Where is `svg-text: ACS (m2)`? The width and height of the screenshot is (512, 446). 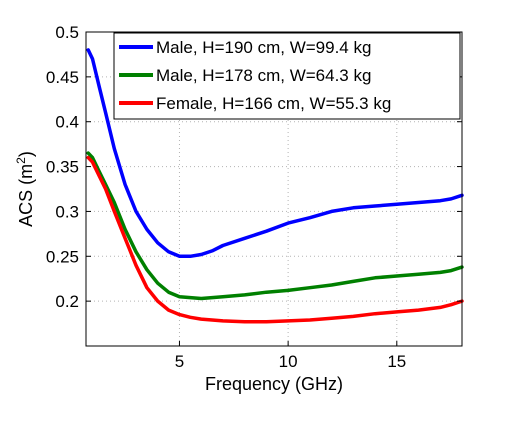 svg-text: ACS (m2) is located at coordinates (25, 189).